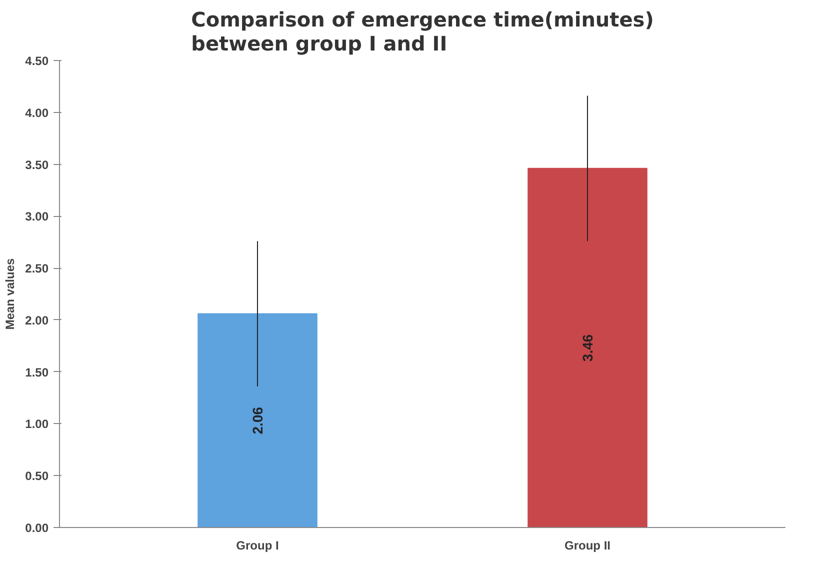 Image resolution: width=819 pixels, height=561 pixels. I want to click on y-tick-label: 4.50, so click(37, 61).